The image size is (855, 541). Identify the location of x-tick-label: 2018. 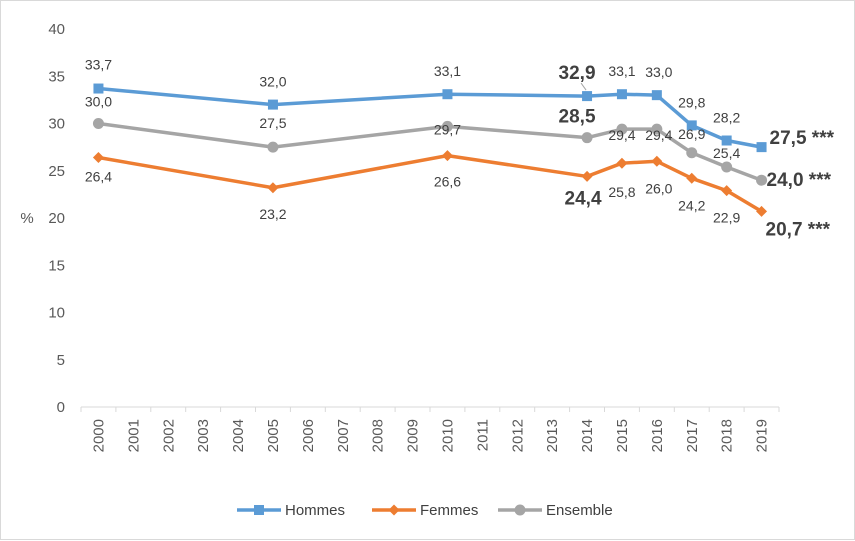
(727, 435).